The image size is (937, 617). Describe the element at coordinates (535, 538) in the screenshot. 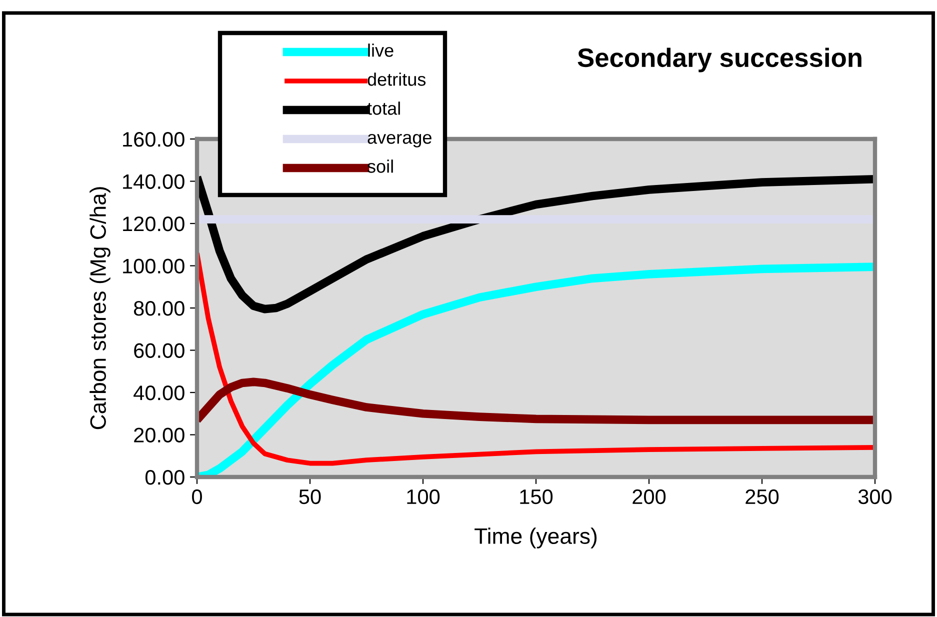

I see `x-axis-title: Time (years)` at that location.